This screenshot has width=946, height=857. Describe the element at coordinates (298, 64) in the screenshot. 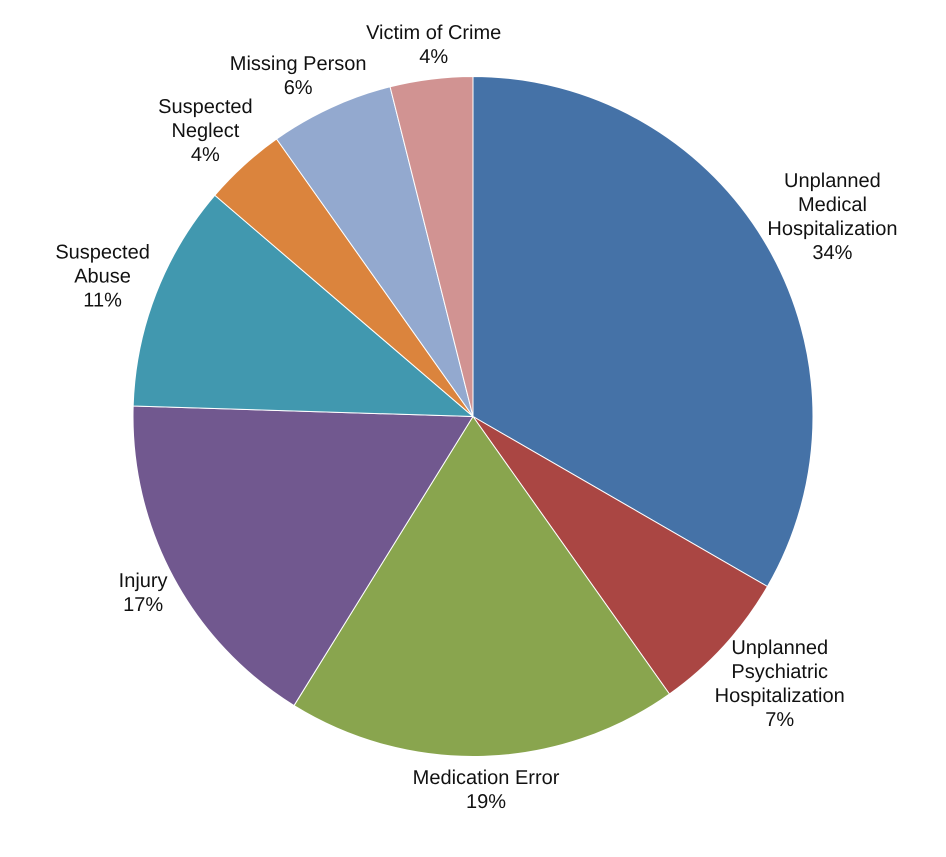

I see `slice-label: Missing Person` at that location.